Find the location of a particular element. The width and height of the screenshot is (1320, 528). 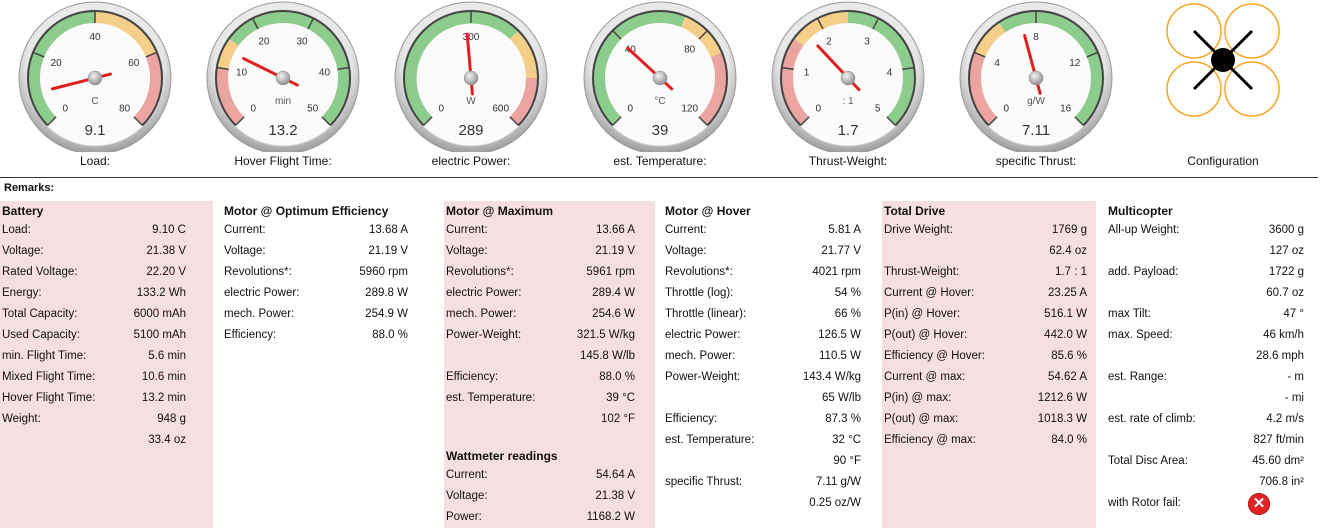

row-label: Revolutions*: is located at coordinates (699, 272).